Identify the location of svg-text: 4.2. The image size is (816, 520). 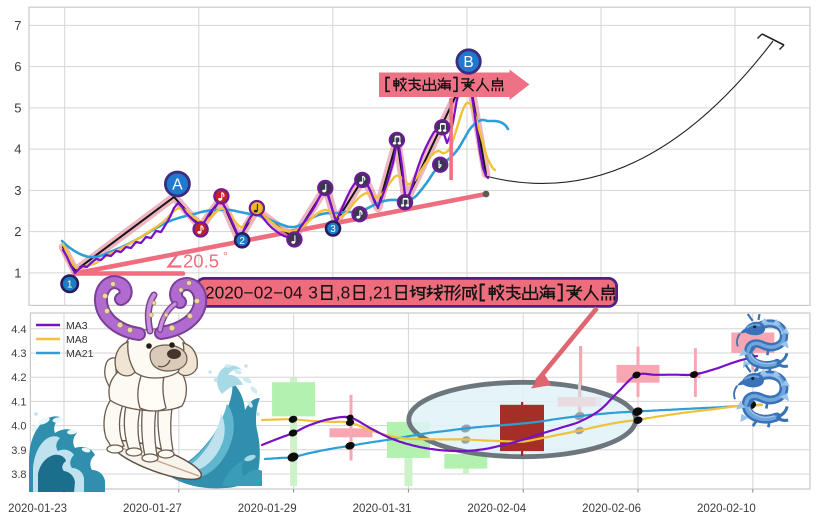
(18, 378).